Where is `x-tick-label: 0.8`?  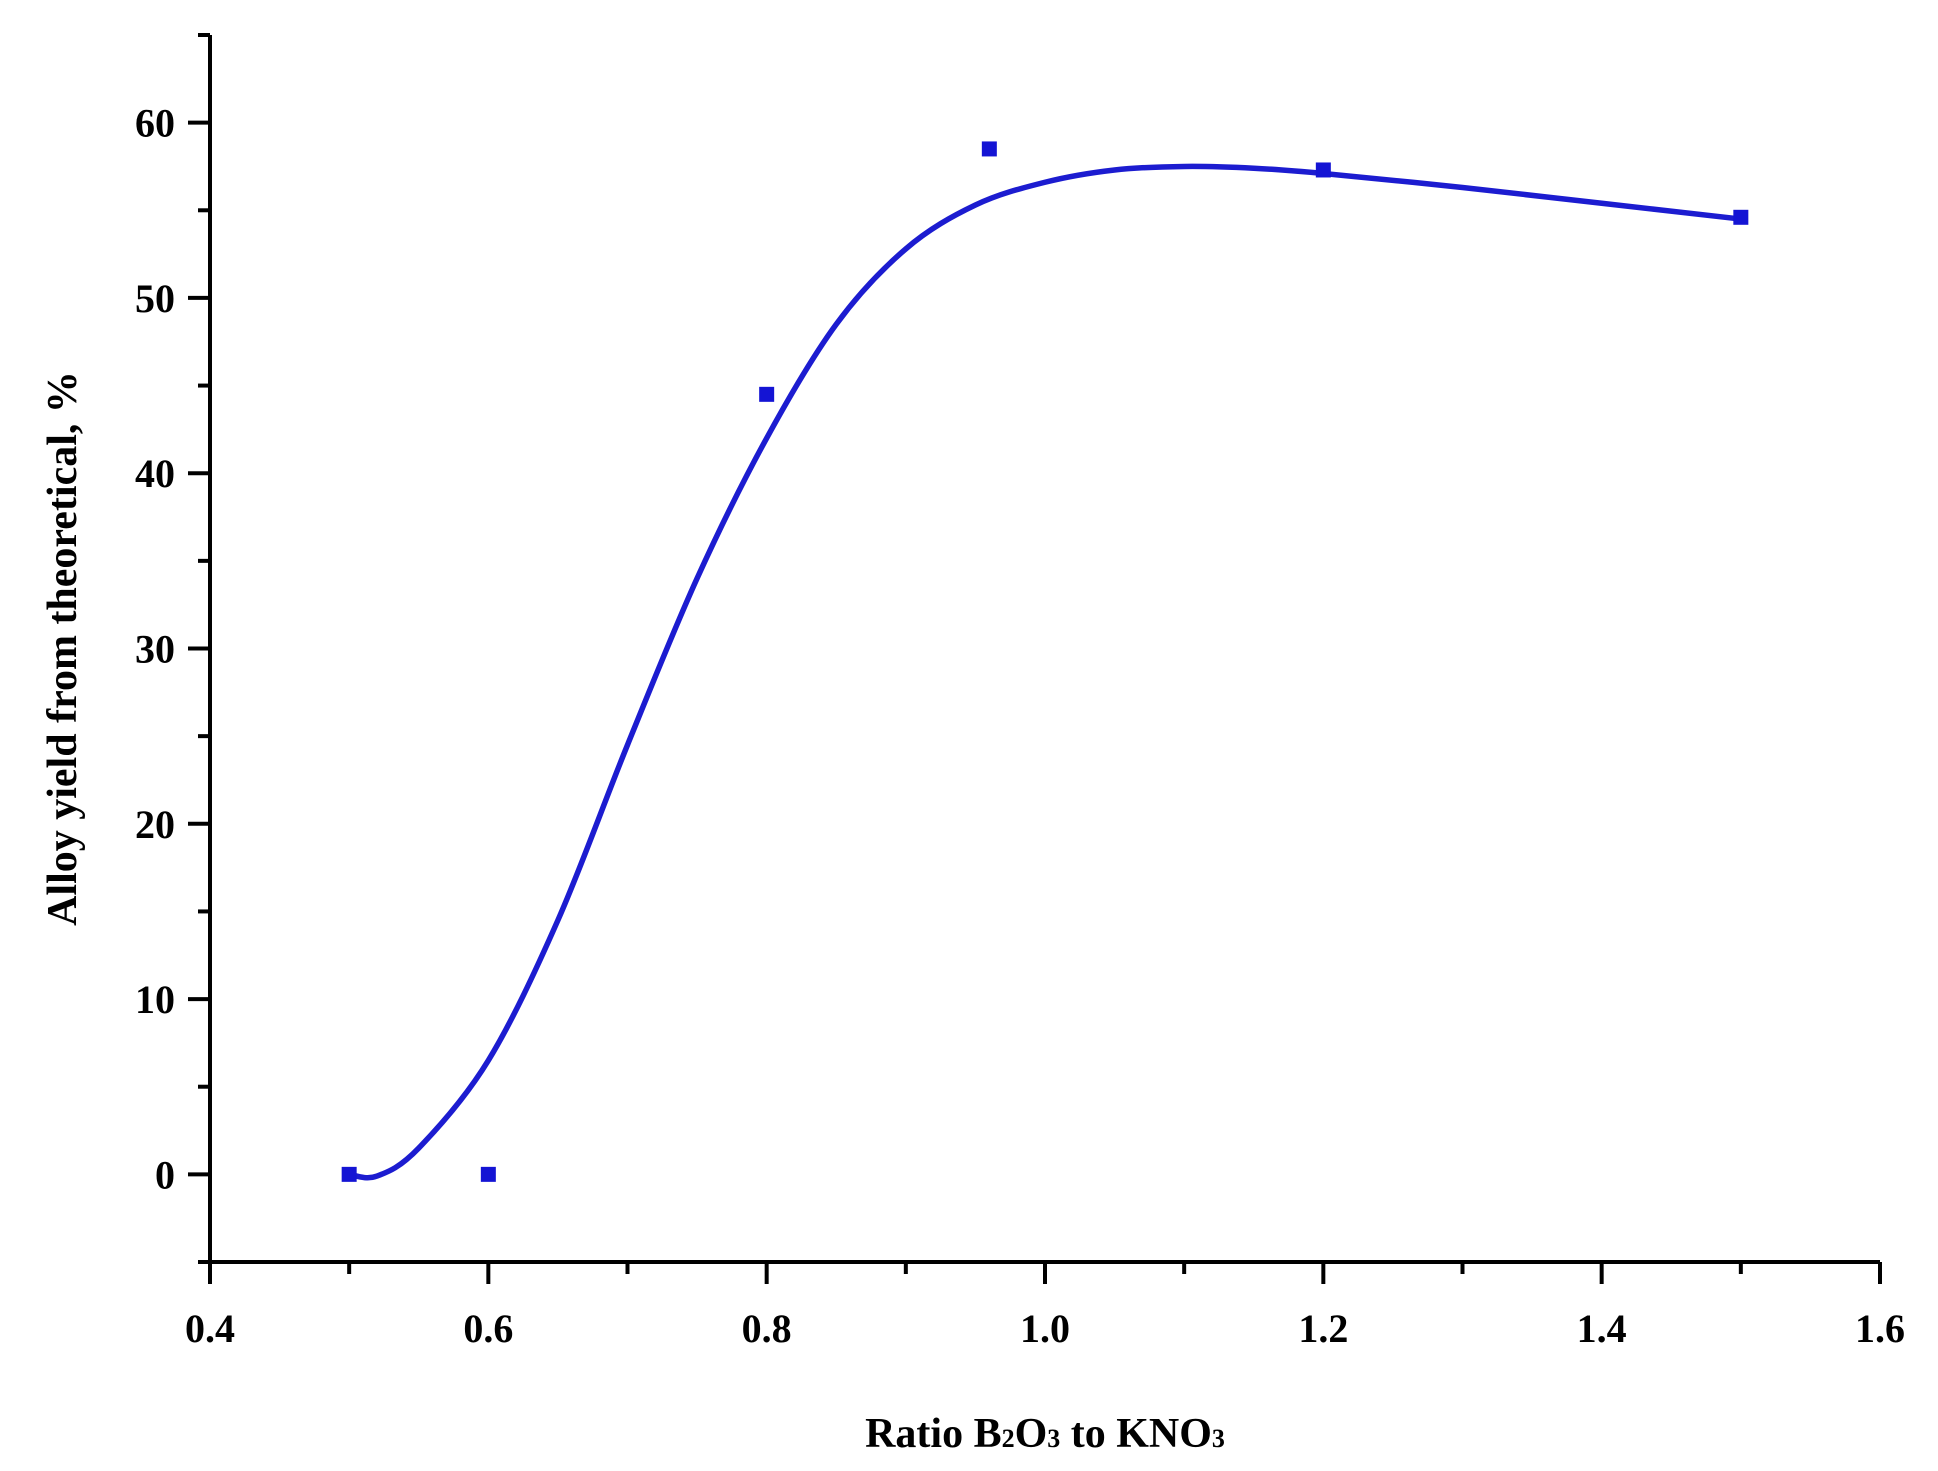
x-tick-label: 0.8 is located at coordinates (767, 1328).